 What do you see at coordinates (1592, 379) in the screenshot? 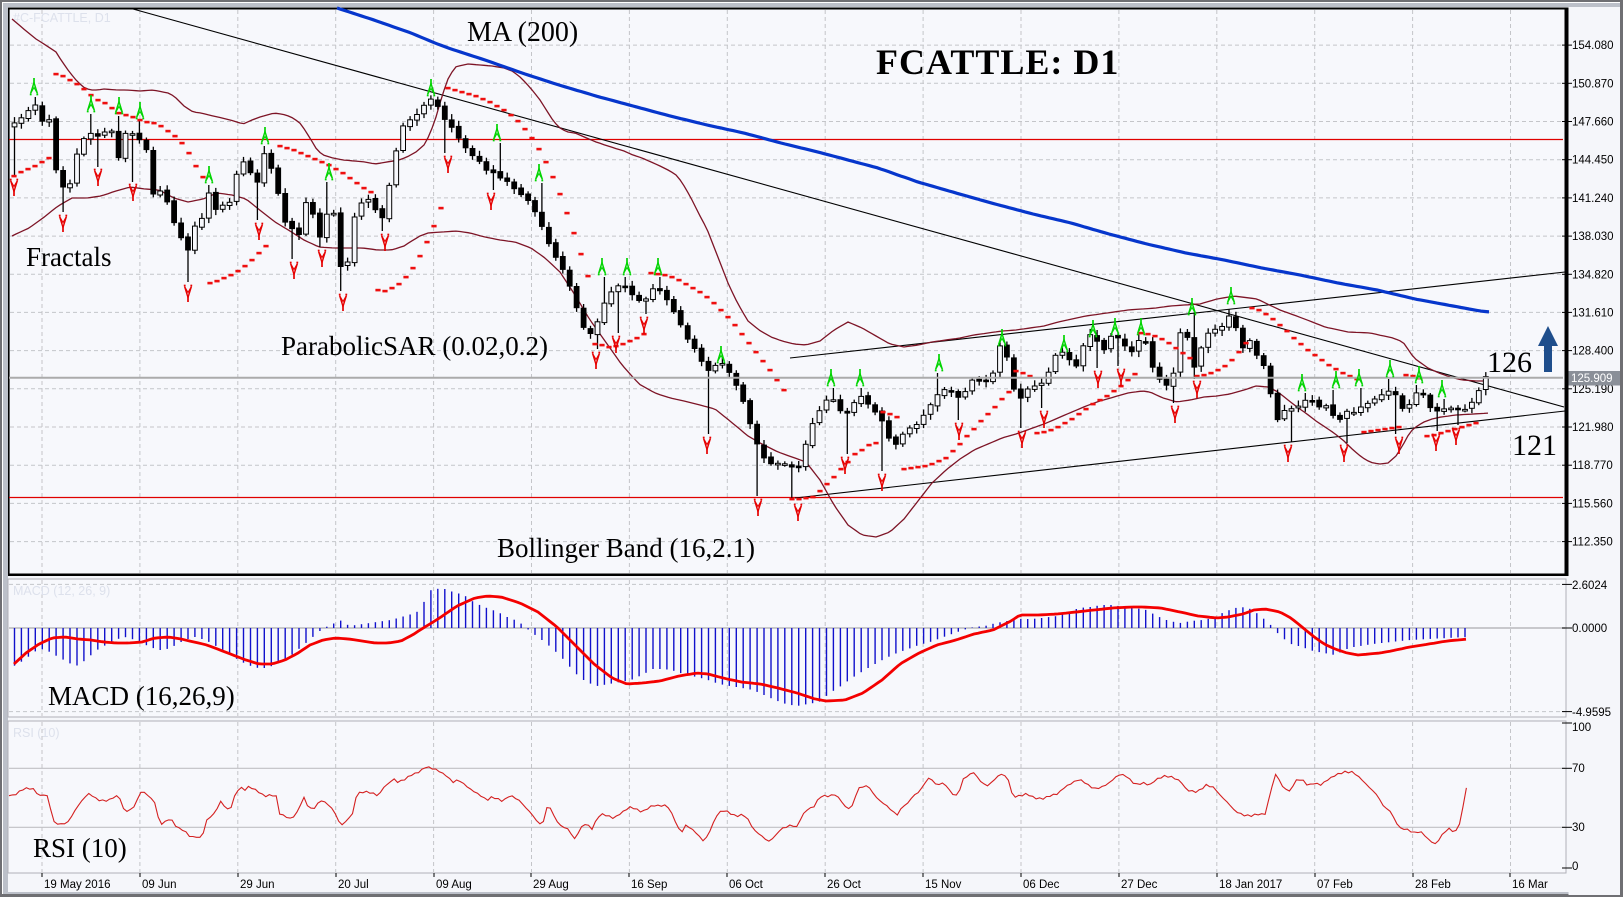
I see `svg-text: 125.909` at bounding box center [1592, 379].